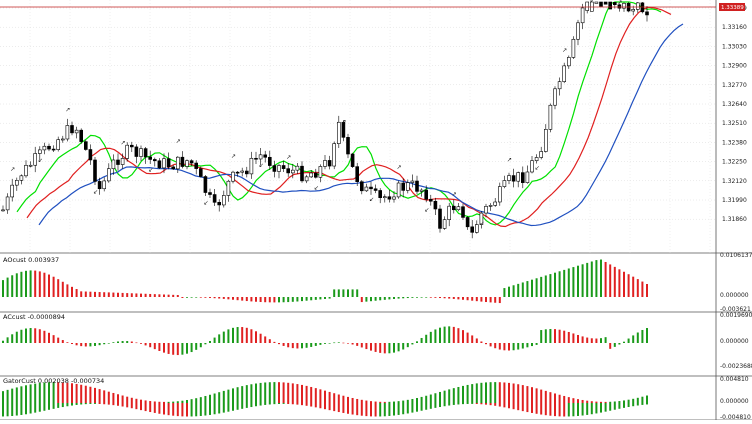  Describe the element at coordinates (734, 379) in the screenshot. I see `pane-axis-label: 0.004810` at that location.